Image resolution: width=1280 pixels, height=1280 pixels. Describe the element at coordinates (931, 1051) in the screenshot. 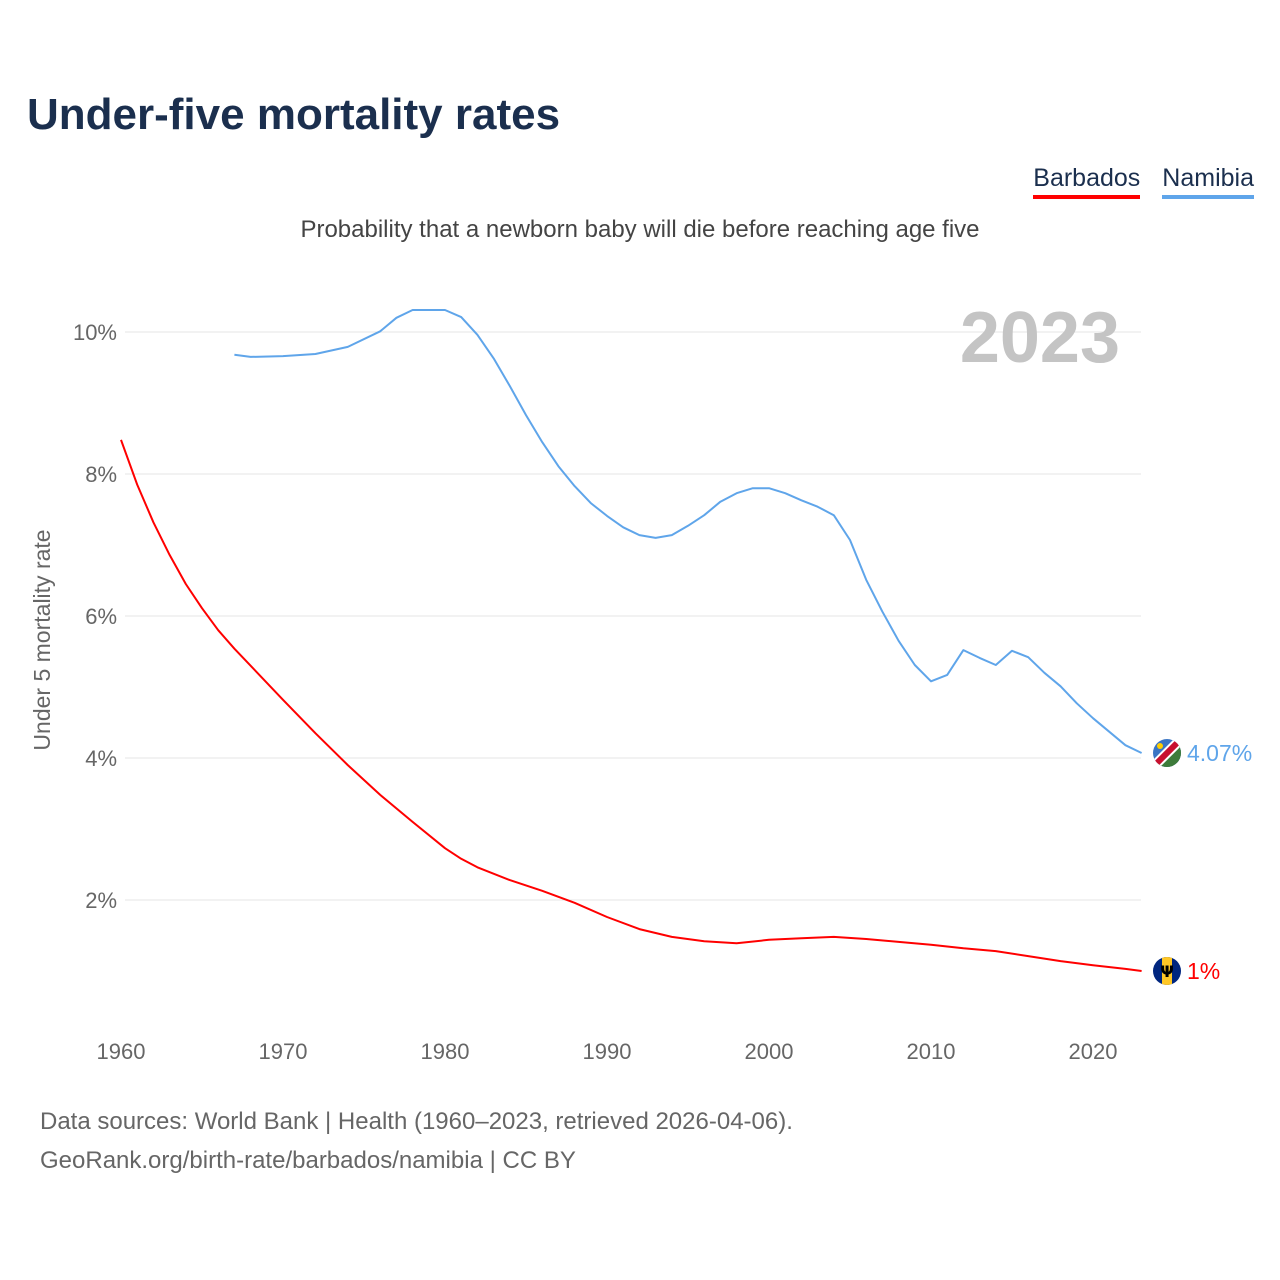

I see `x-tick-label: 2010` at that location.